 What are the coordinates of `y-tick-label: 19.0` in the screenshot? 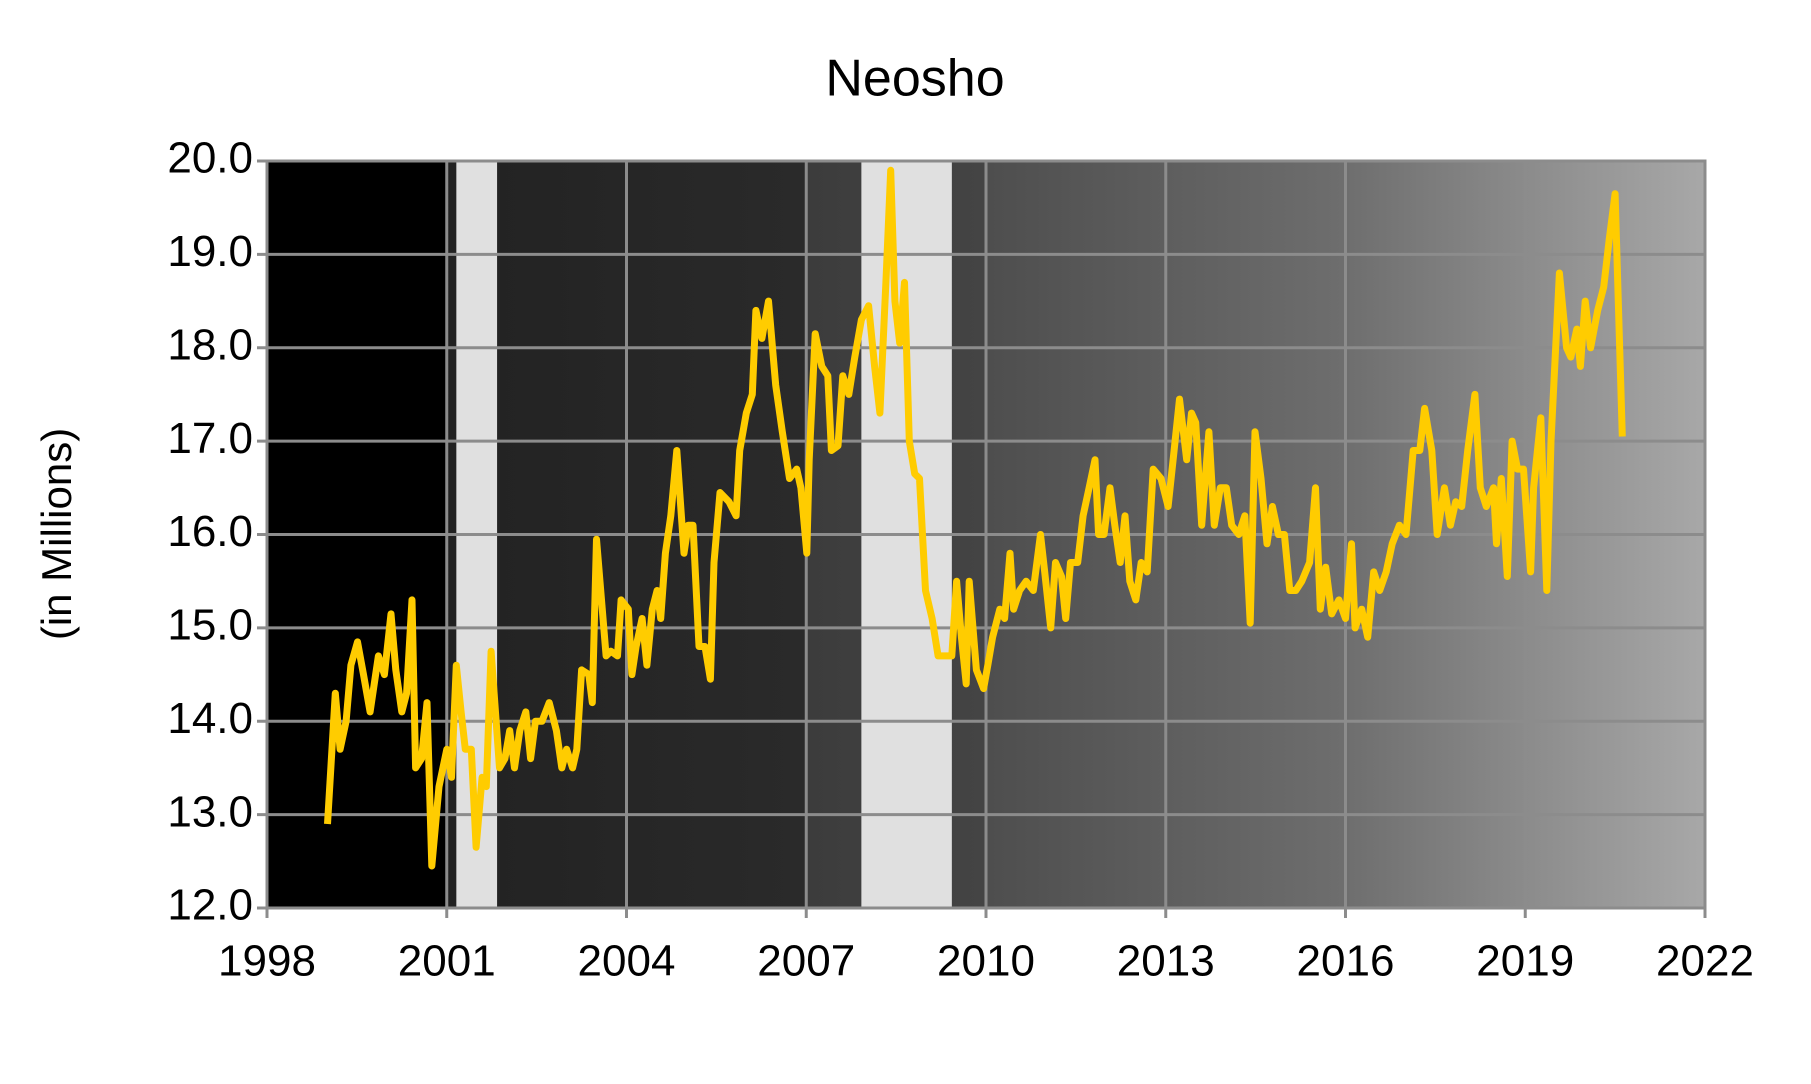 It's located at (210, 251).